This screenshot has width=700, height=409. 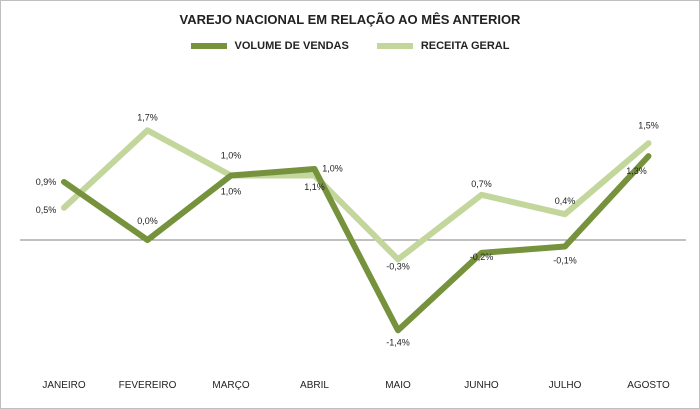 What do you see at coordinates (314, 187) in the screenshot?
I see `data-label-volume-3: 1,1%` at bounding box center [314, 187].